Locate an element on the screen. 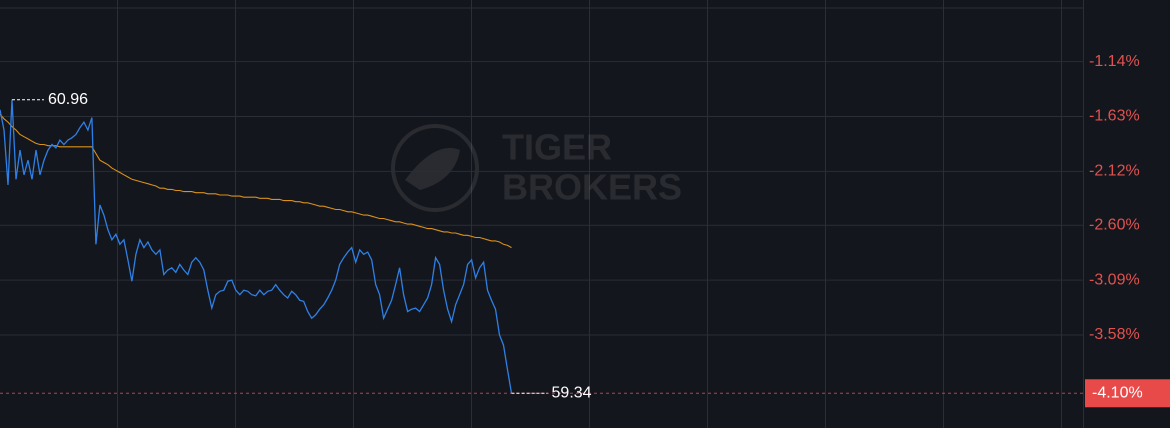  last-change-box is located at coordinates (1127, 393).